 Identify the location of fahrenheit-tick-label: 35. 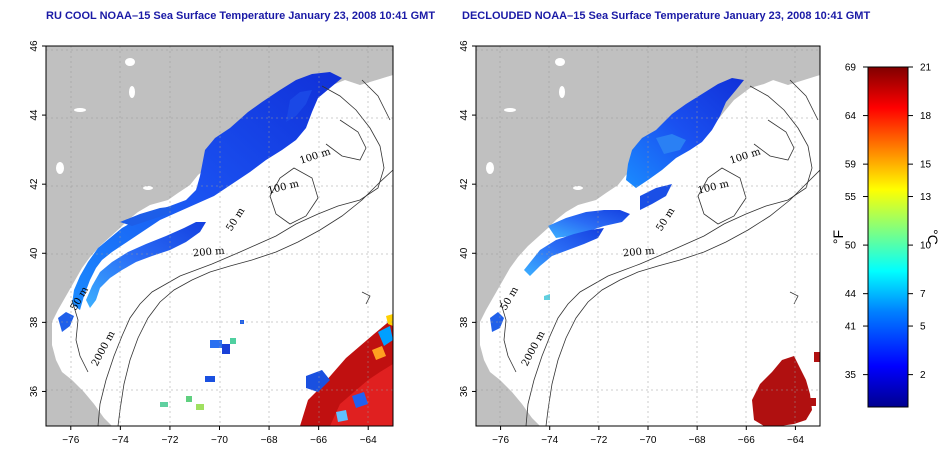
(851, 375).